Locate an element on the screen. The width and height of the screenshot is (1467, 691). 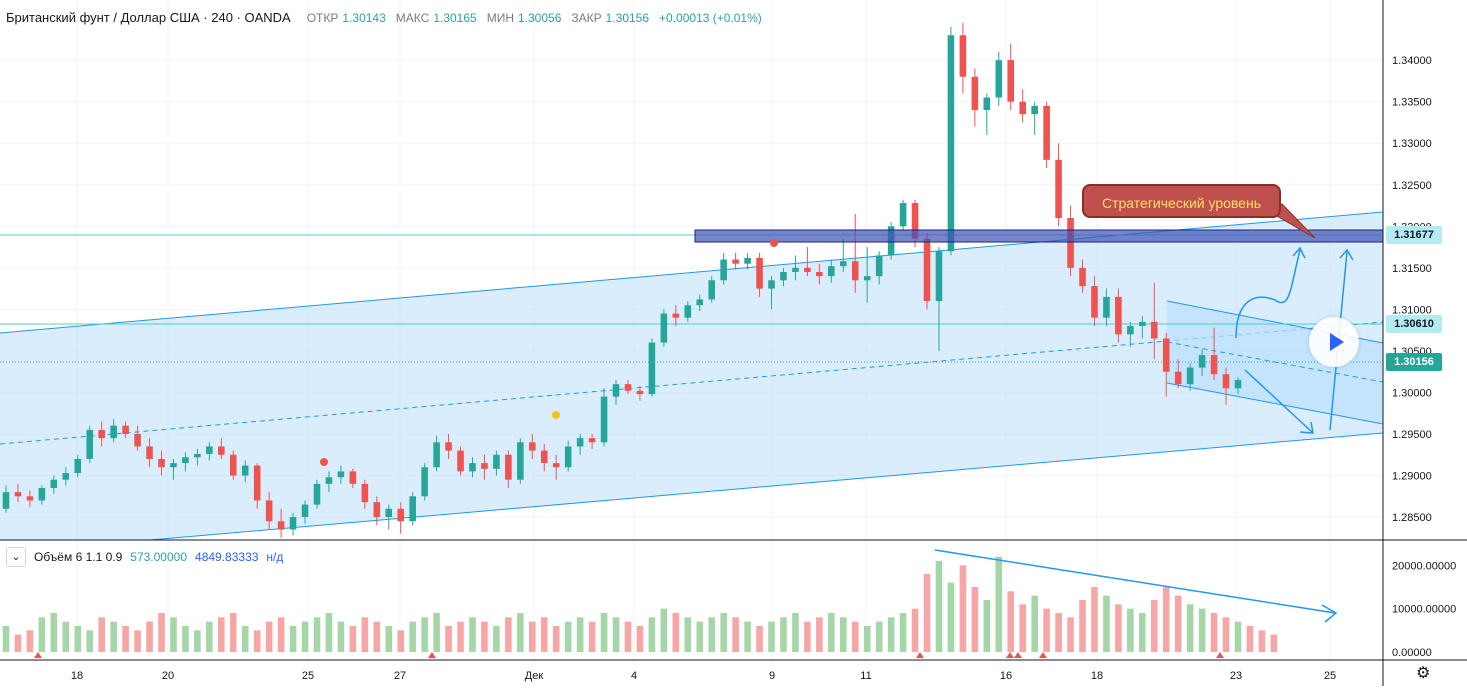
x-tick-label: 18 is located at coordinates (1097, 676).